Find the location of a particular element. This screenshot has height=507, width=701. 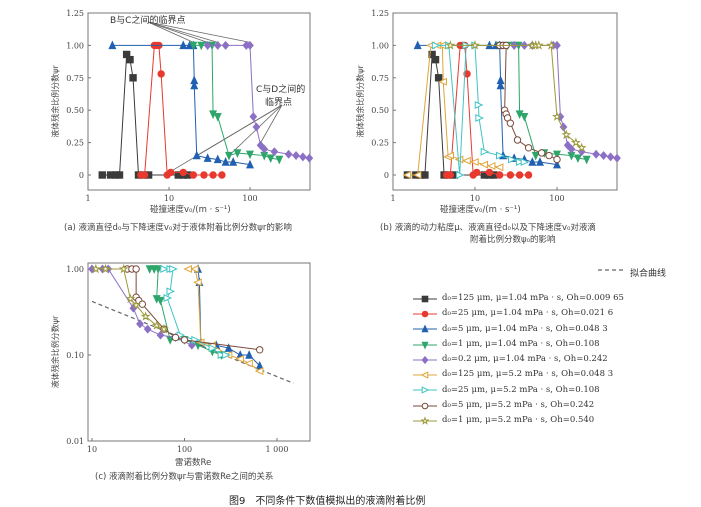

legend-label: d₀=25 μm, μ=1.04 mPa · s, Oh=0.021 6 is located at coordinates (528, 313).